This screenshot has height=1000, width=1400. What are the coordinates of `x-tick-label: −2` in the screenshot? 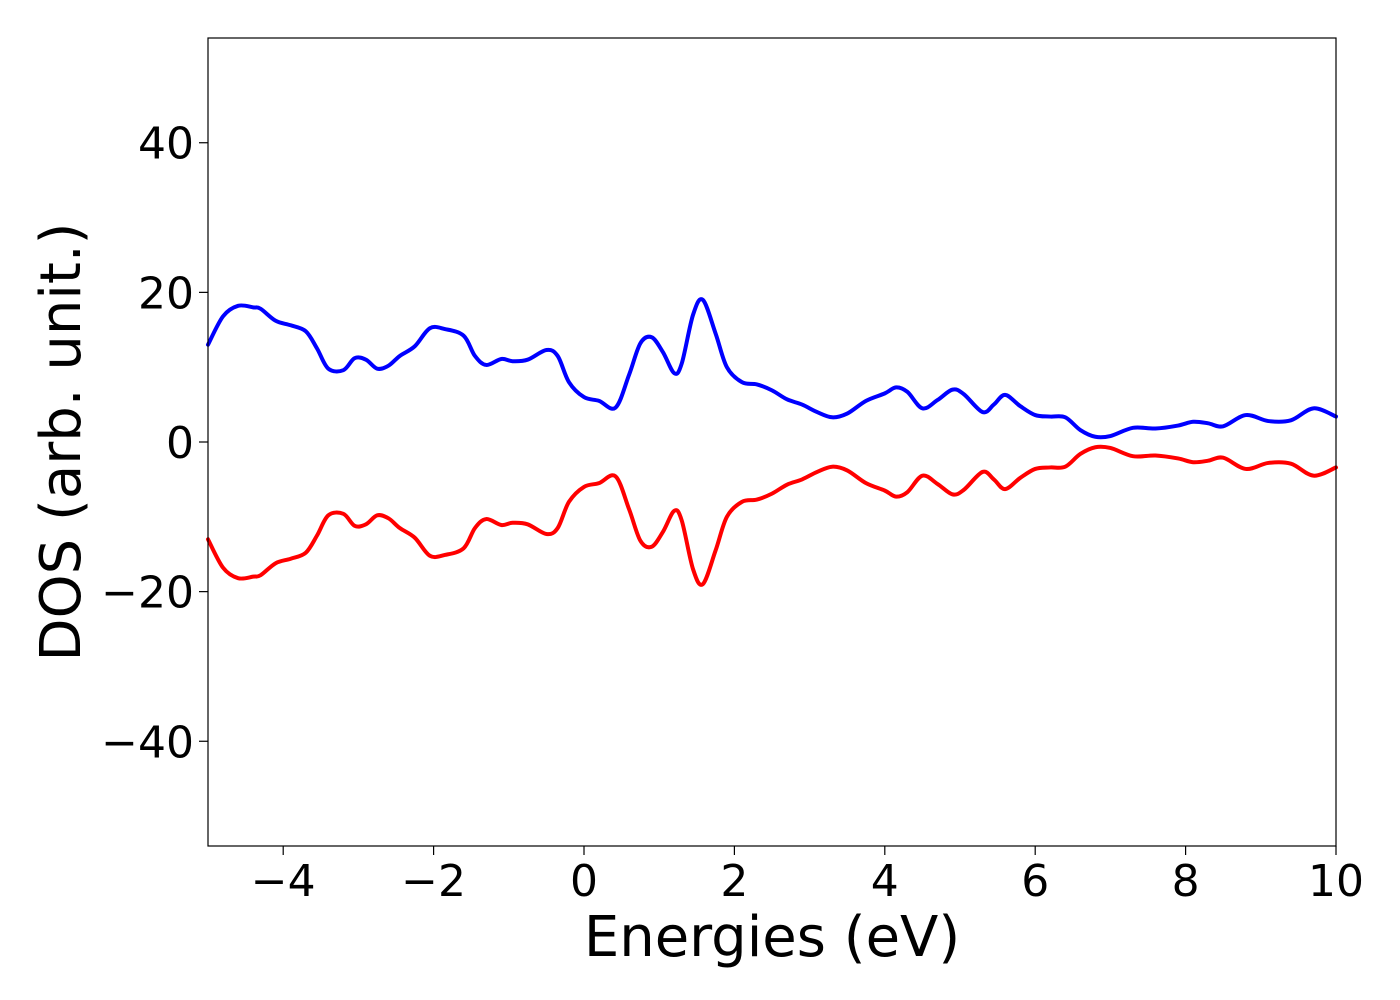 It's located at (433, 881).